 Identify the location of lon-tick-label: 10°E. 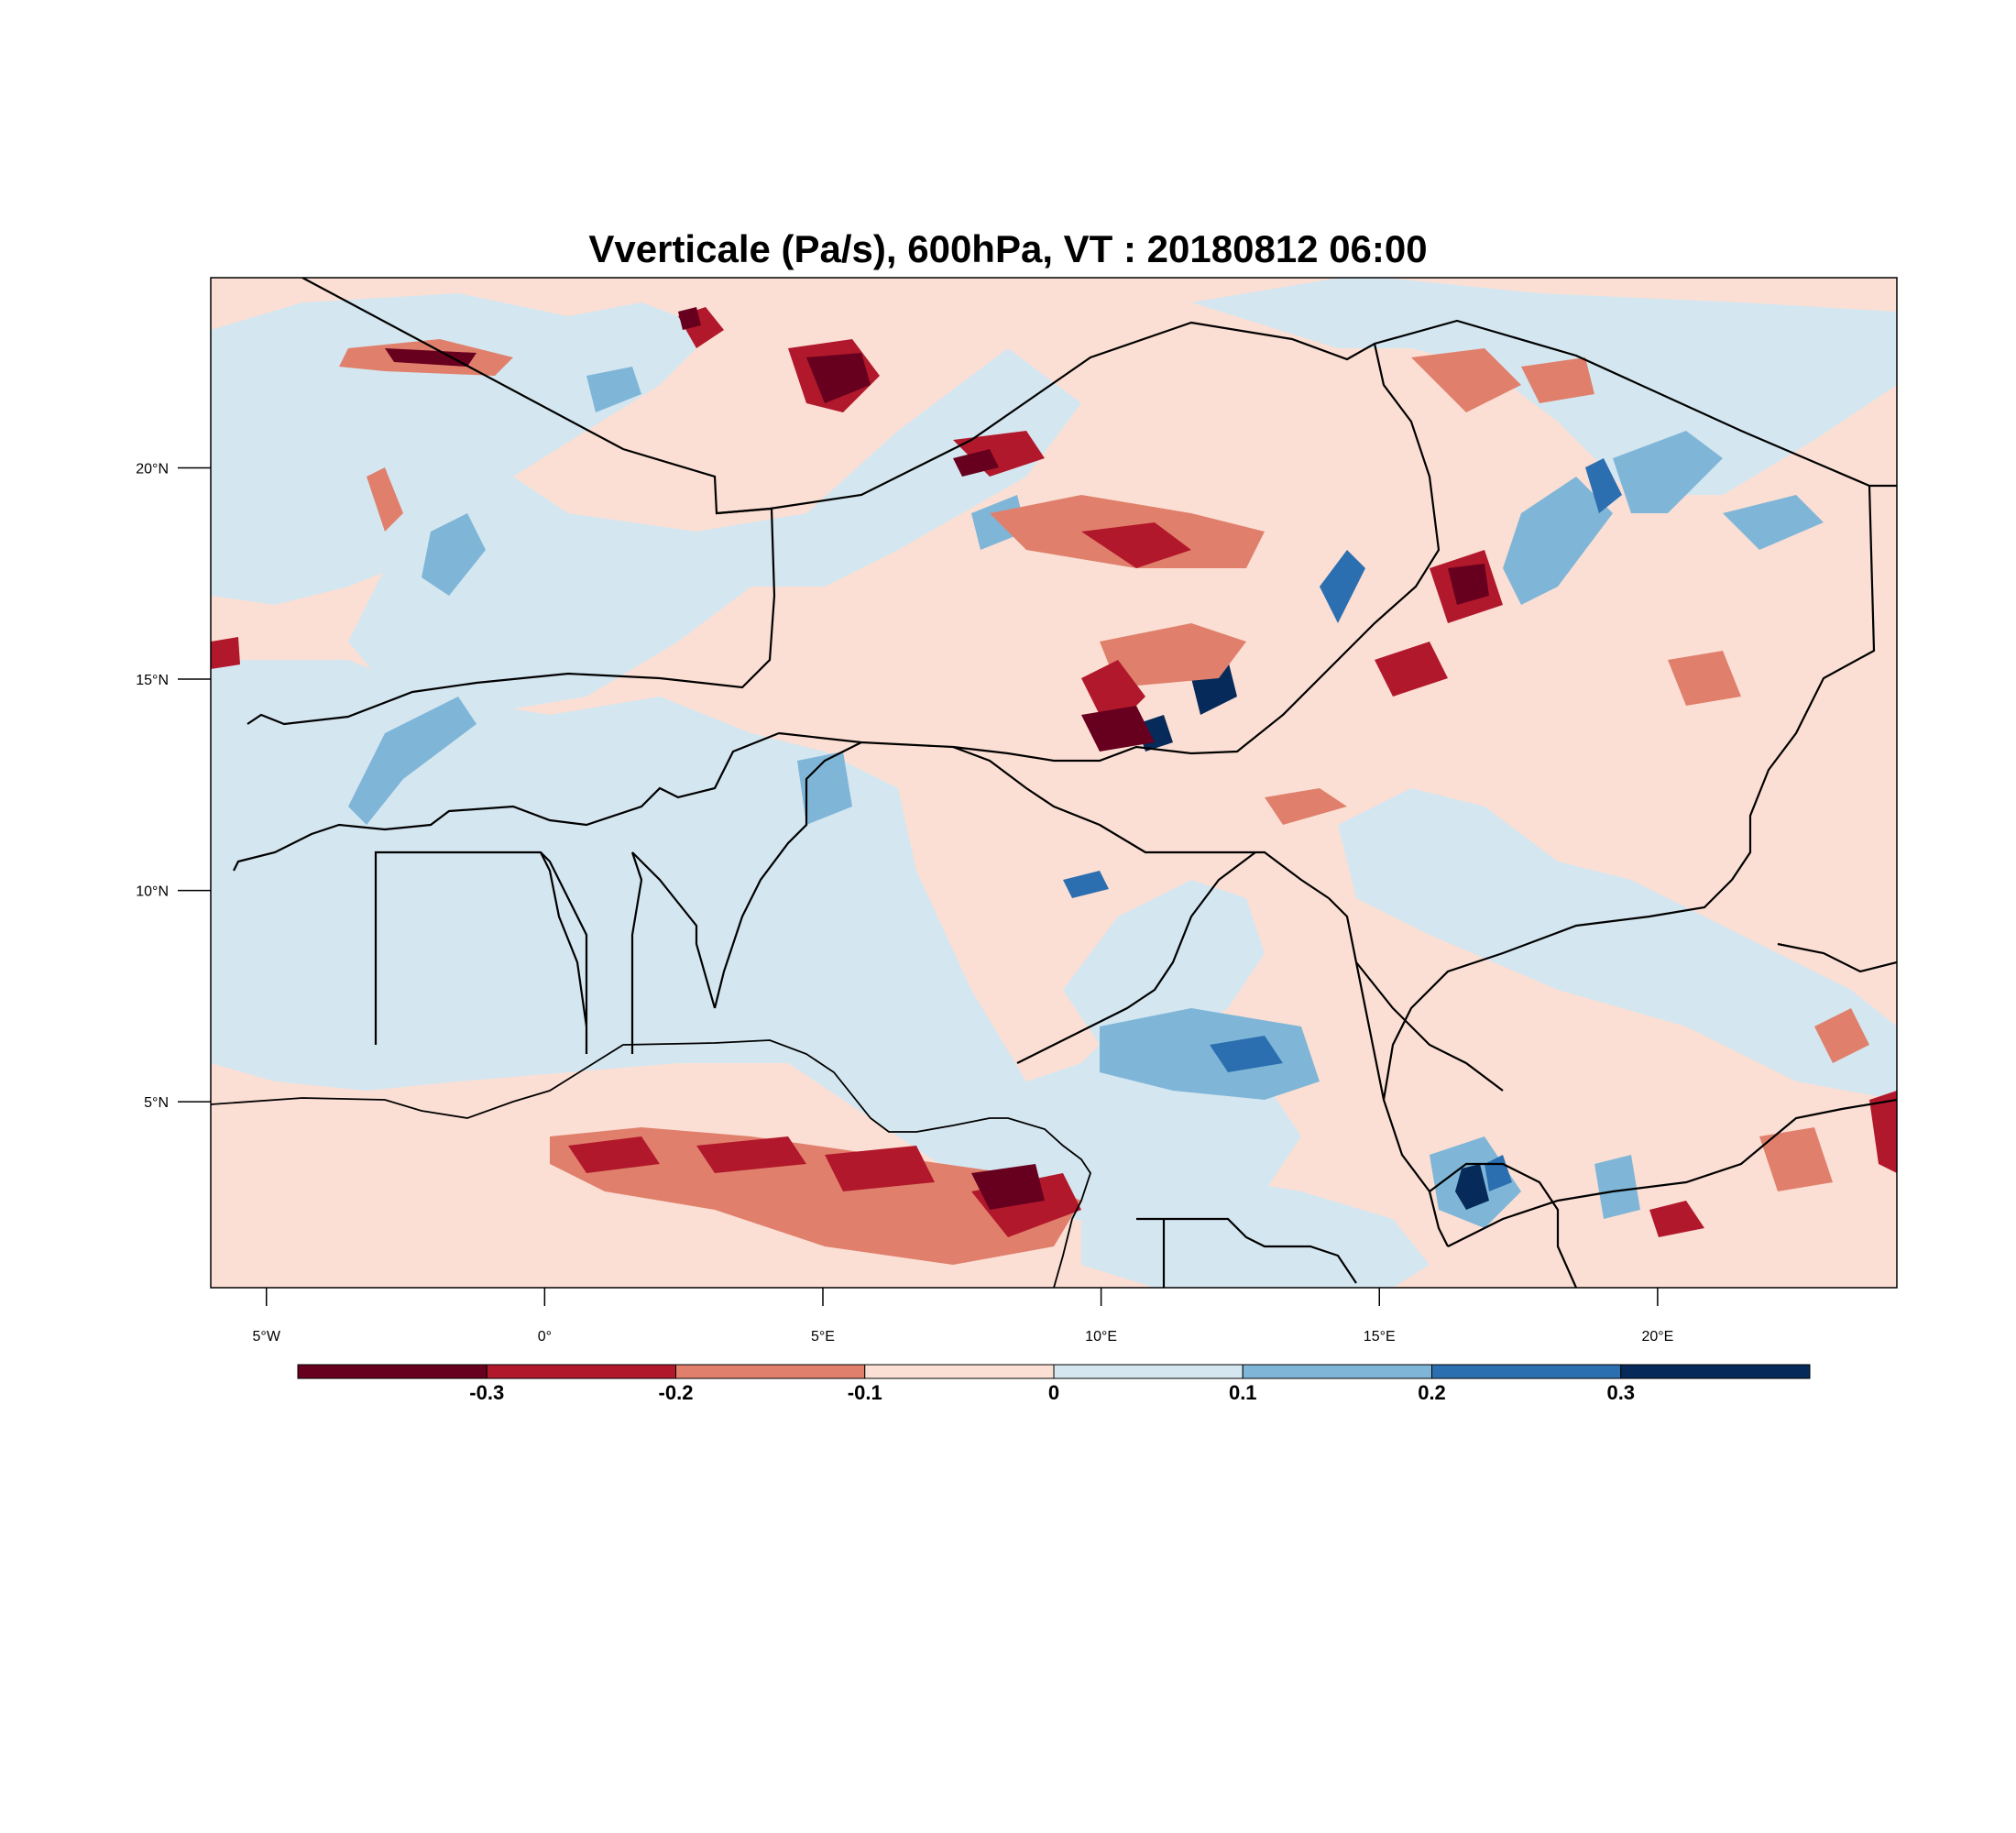
(1101, 1337).